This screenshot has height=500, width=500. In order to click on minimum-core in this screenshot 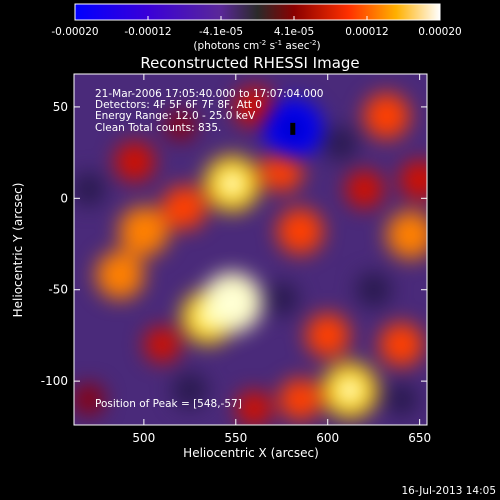, I will do `click(293, 128)`.